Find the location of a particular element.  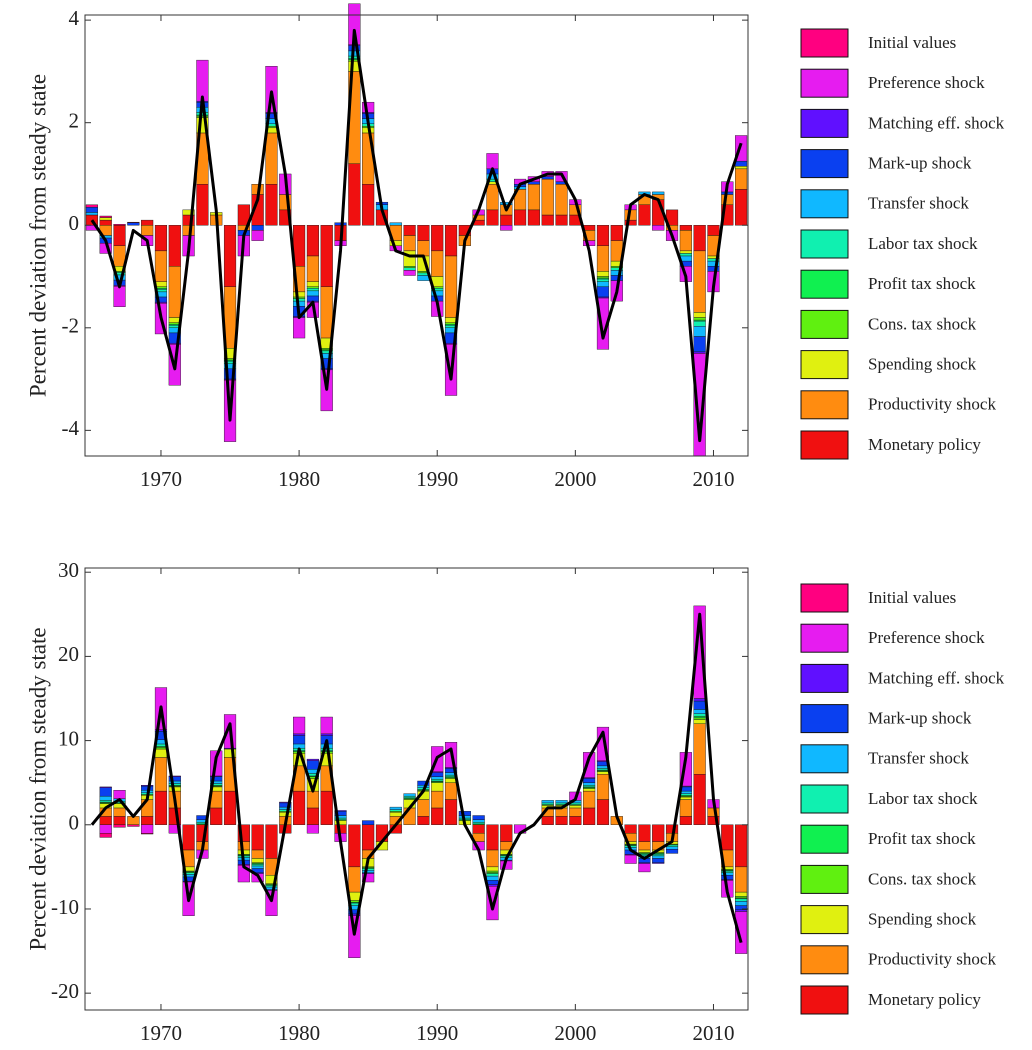

x-tick-label: 1980 is located at coordinates (299, 1033).